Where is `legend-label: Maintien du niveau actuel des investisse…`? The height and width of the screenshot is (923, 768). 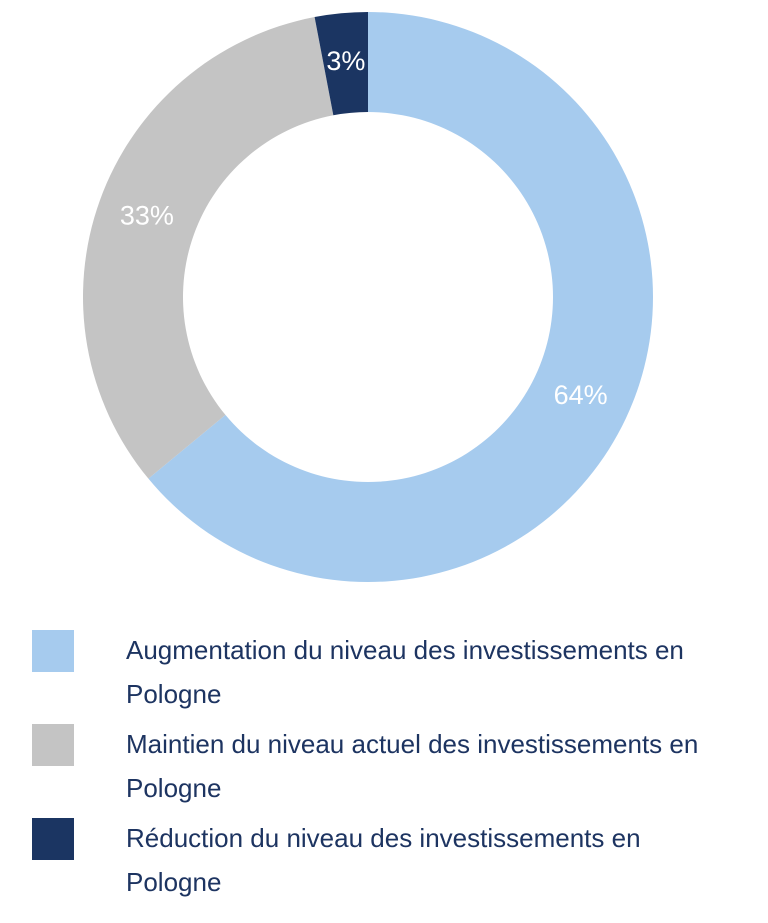 legend-label: Maintien du niveau actuel des investisse… is located at coordinates (412, 766).